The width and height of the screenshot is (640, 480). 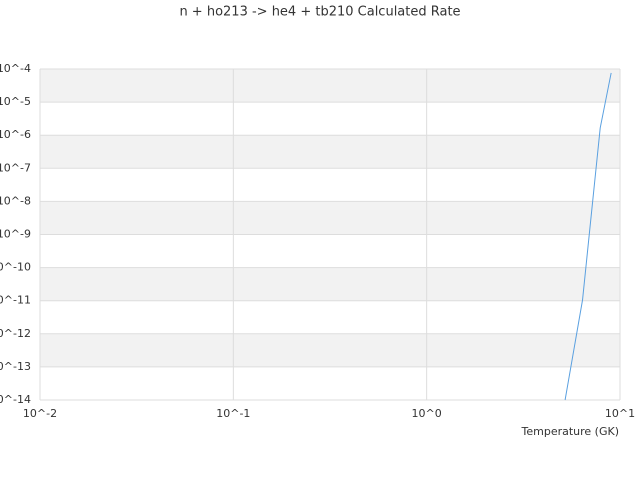 What do you see at coordinates (427, 413) in the screenshot?
I see `x-tick-label: 10^0` at bounding box center [427, 413].